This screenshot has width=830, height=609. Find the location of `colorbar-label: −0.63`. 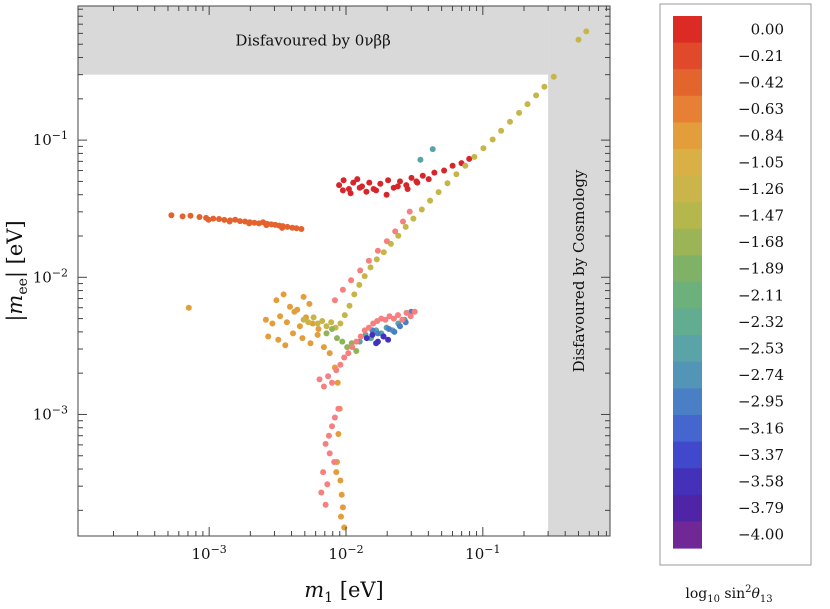

colorbar-label: −0.63 is located at coordinates (761, 109).